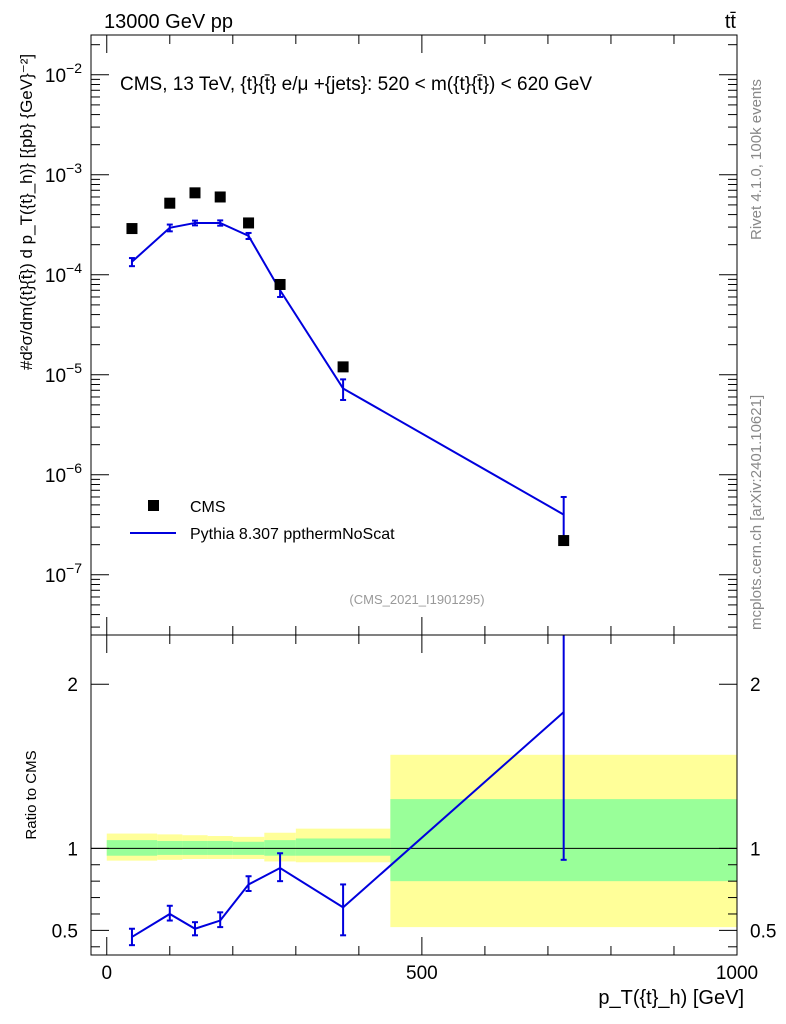  What do you see at coordinates (763, 931) in the screenshot?
I see `ratio-y-tick-label-right: 0.5` at bounding box center [763, 931].